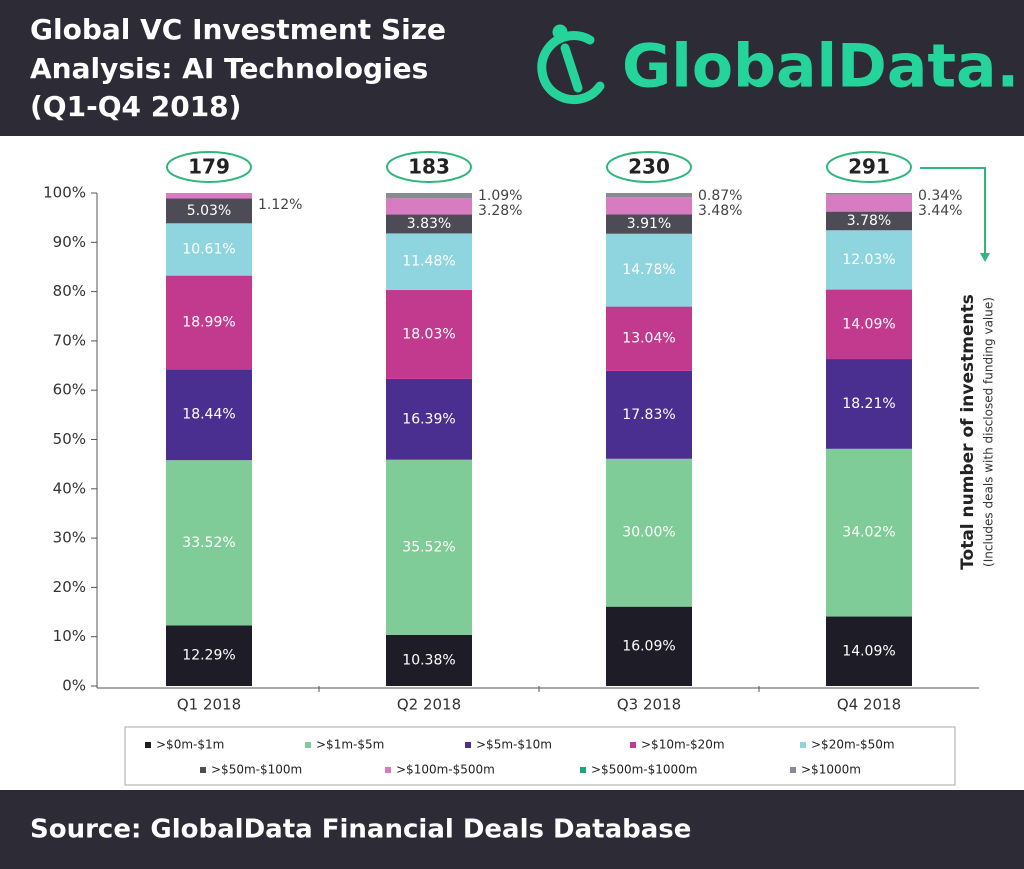 The image size is (1024, 869). What do you see at coordinates (820, 67) in the screenshot?
I see `logo: GlobalData.` at bounding box center [820, 67].